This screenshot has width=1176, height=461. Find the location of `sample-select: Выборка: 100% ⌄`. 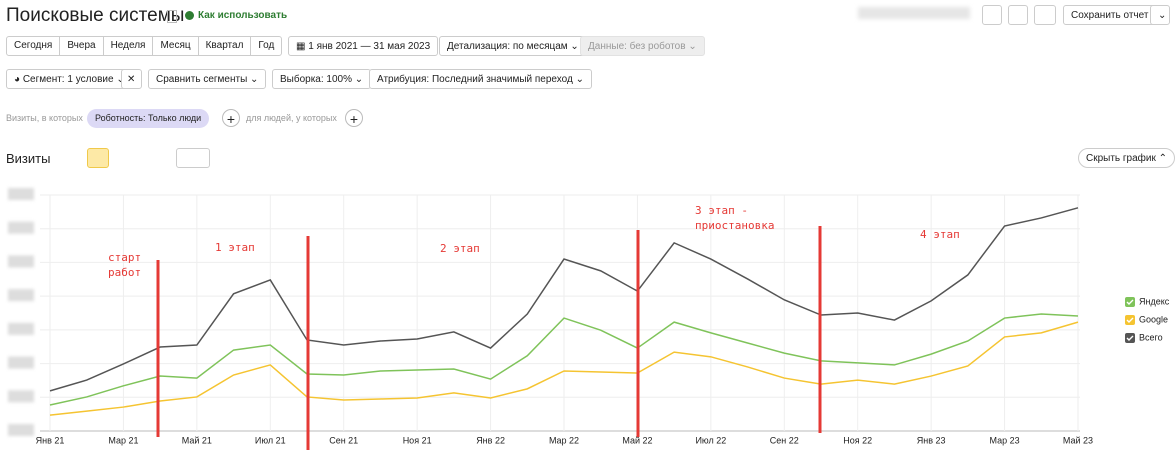

sample-select: Выборка: 100% ⌄ is located at coordinates (322, 79).